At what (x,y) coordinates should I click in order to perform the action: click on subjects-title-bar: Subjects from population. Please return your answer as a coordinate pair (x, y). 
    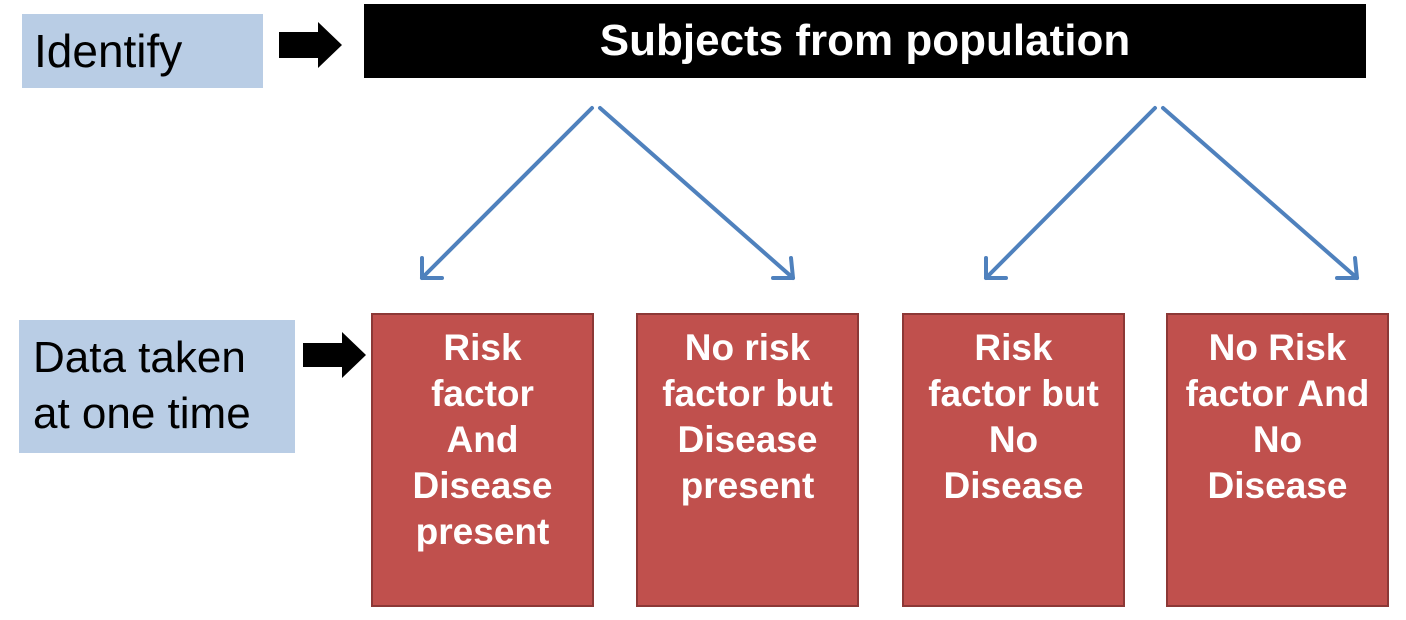
    Looking at the image, I should click on (865, 41).